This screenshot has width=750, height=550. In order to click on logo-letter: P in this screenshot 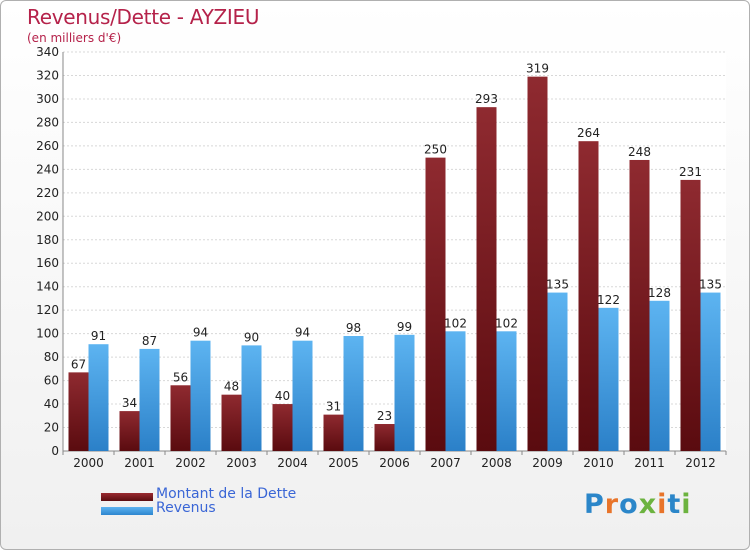, I will do `click(594, 504)`.